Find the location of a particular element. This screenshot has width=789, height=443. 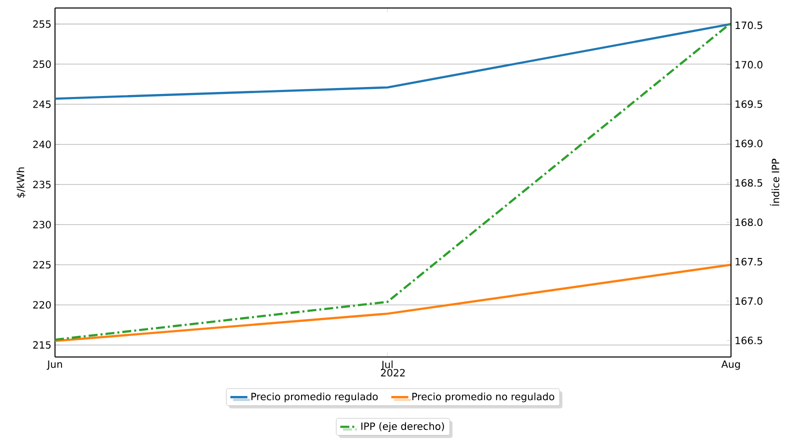

y2-tick-label: 170.0 is located at coordinates (749, 64).